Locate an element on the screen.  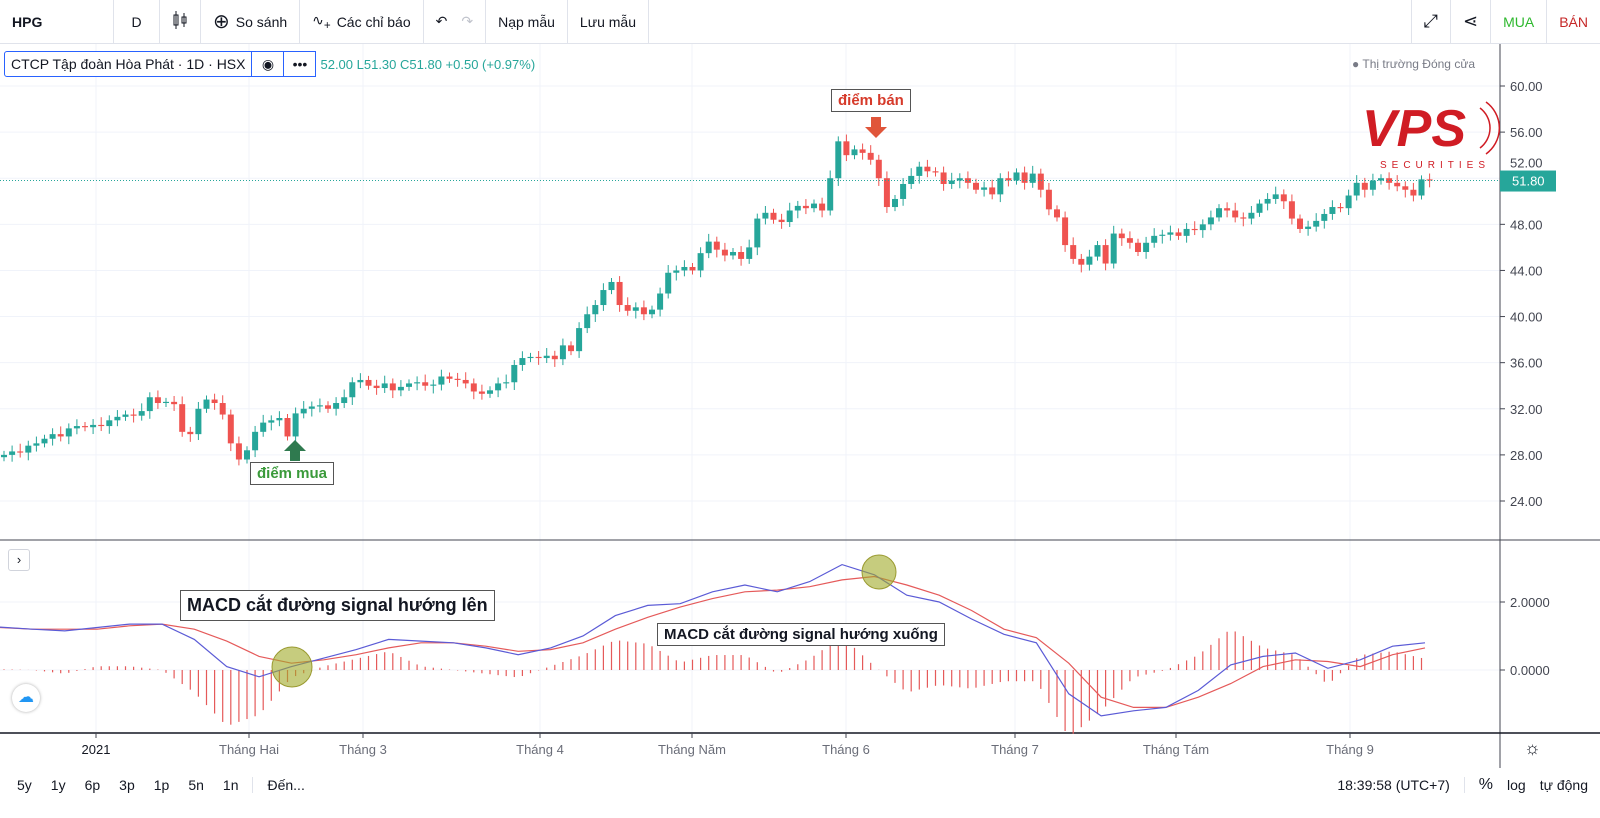
load-layout-button: Nạp mẫu is located at coordinates (527, 22).